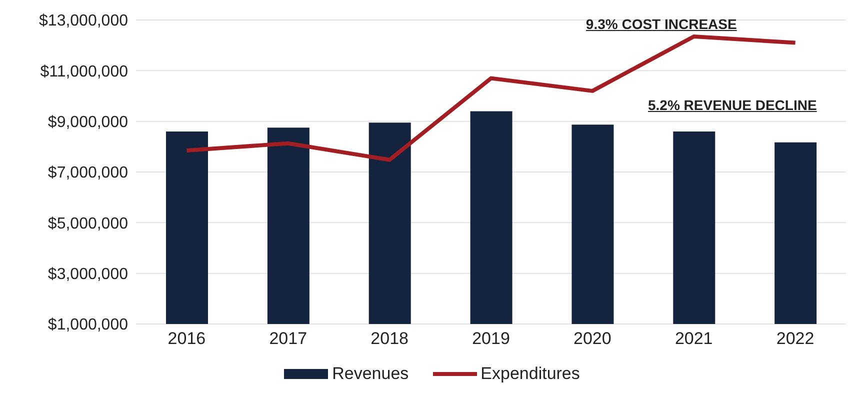 The image size is (864, 402). What do you see at coordinates (732, 105) in the screenshot?
I see `annotation: 5.2% REVENUE DECLINE` at bounding box center [732, 105].